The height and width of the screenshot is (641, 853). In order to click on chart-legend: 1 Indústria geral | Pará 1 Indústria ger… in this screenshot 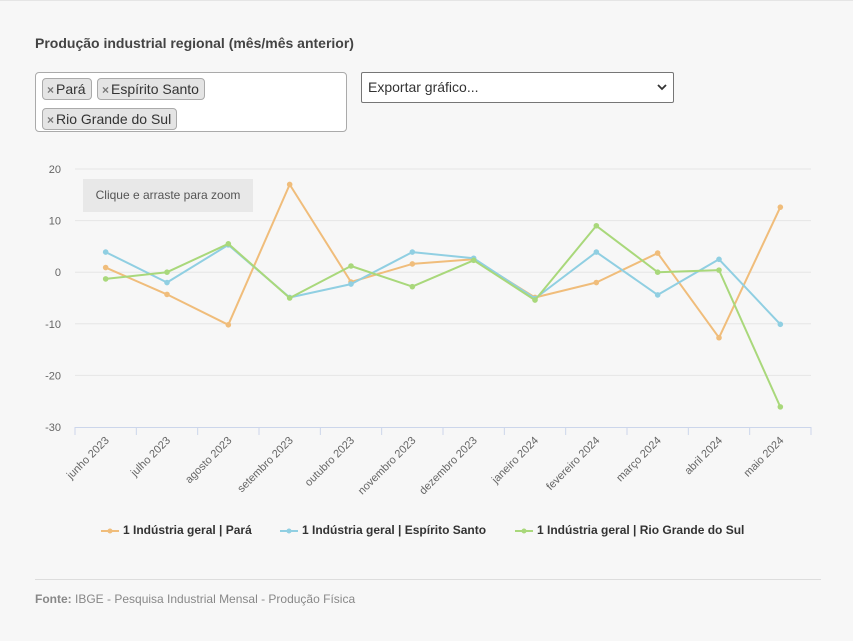, I will do `click(426, 531)`.